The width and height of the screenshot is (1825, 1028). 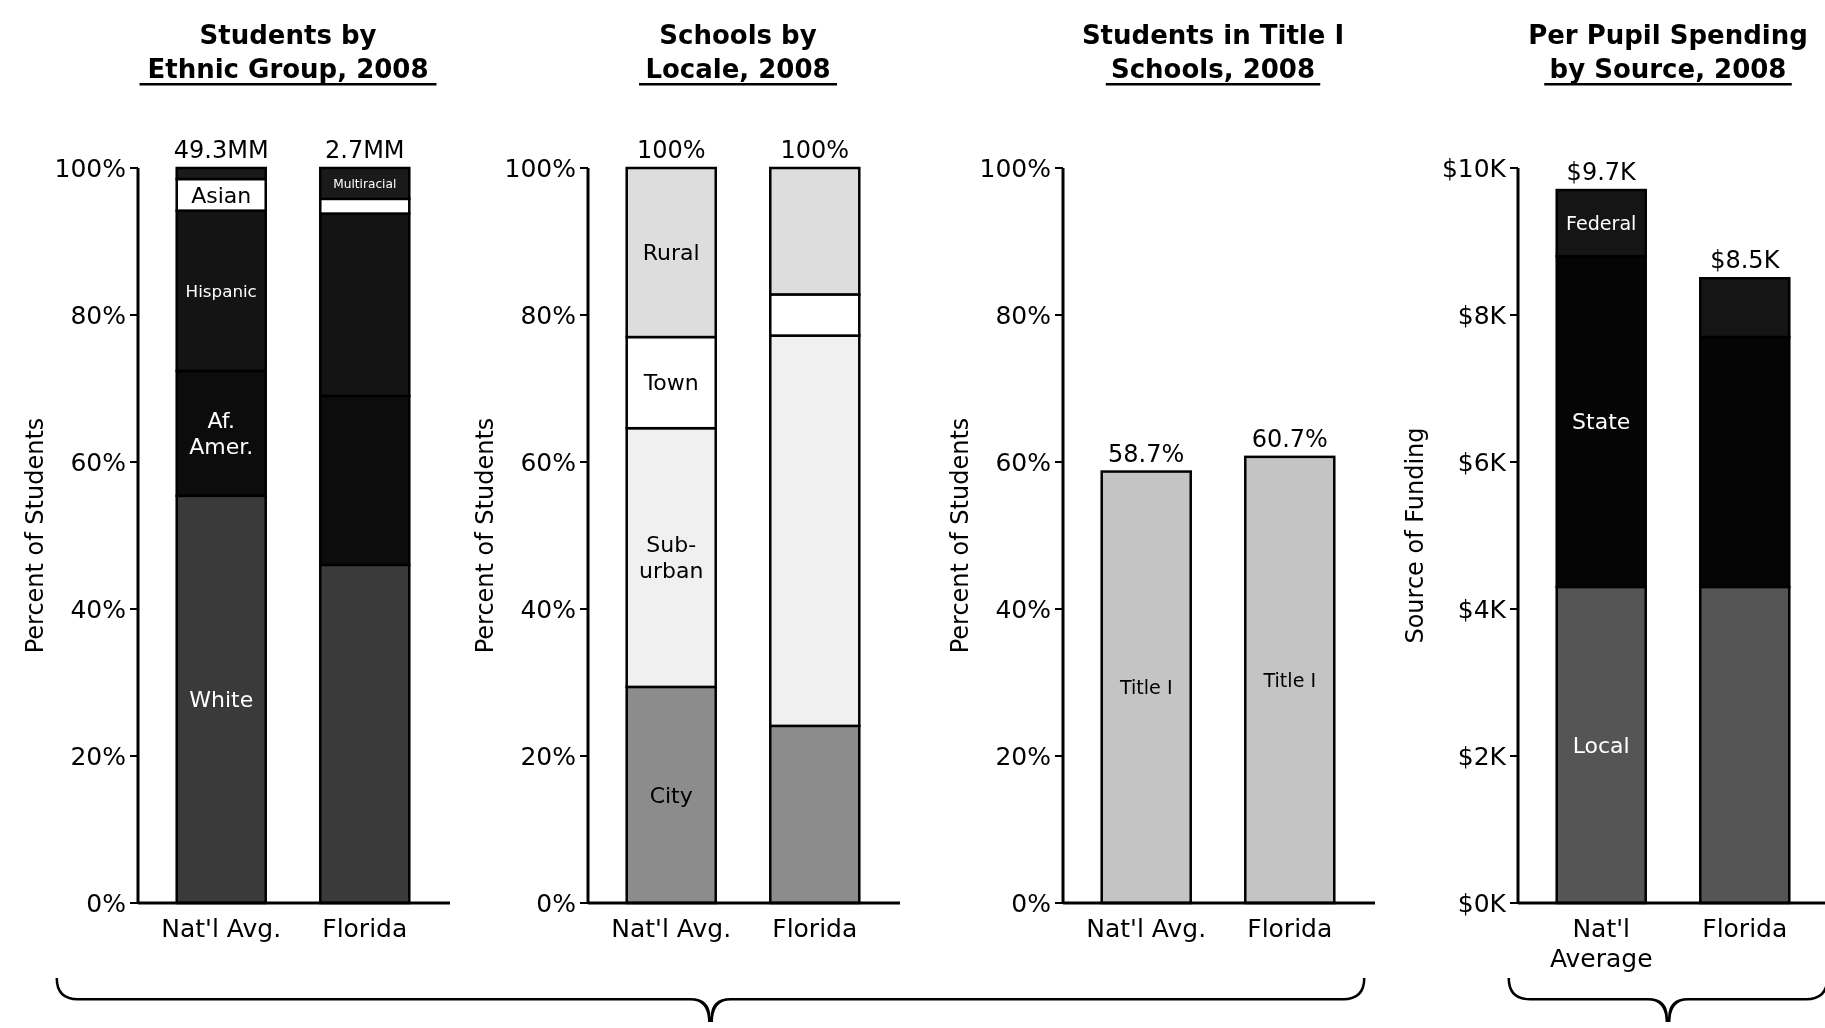 I want to click on annotation: 49.3MM, so click(x=221, y=150).